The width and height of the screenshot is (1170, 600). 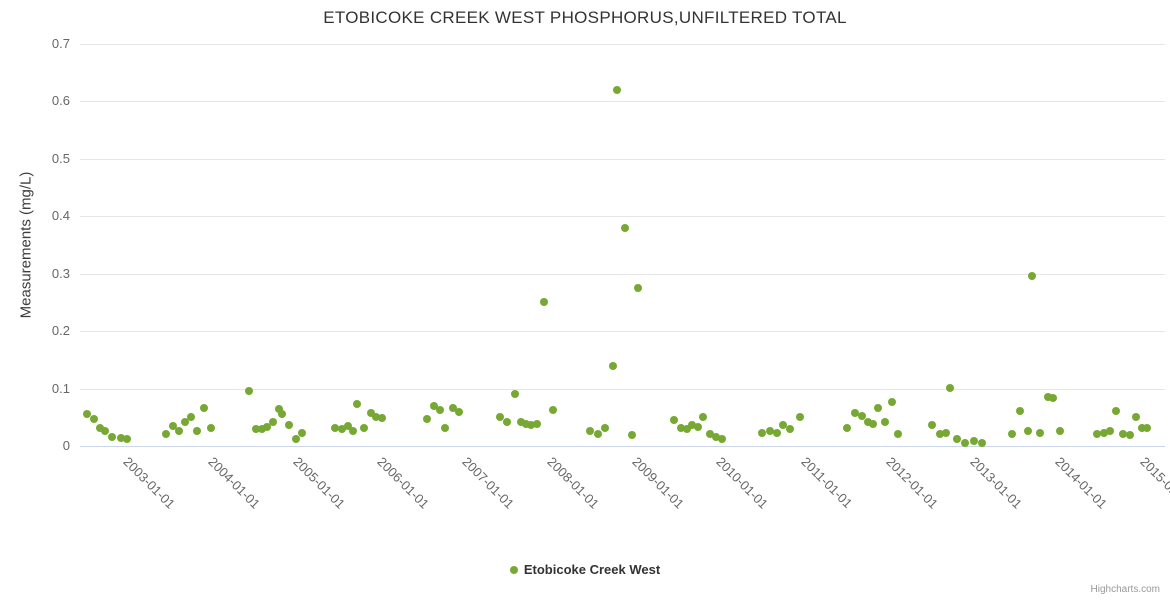 What do you see at coordinates (1125, 589) in the screenshot?
I see `highcharts-credit-link: Highcharts.com` at bounding box center [1125, 589].